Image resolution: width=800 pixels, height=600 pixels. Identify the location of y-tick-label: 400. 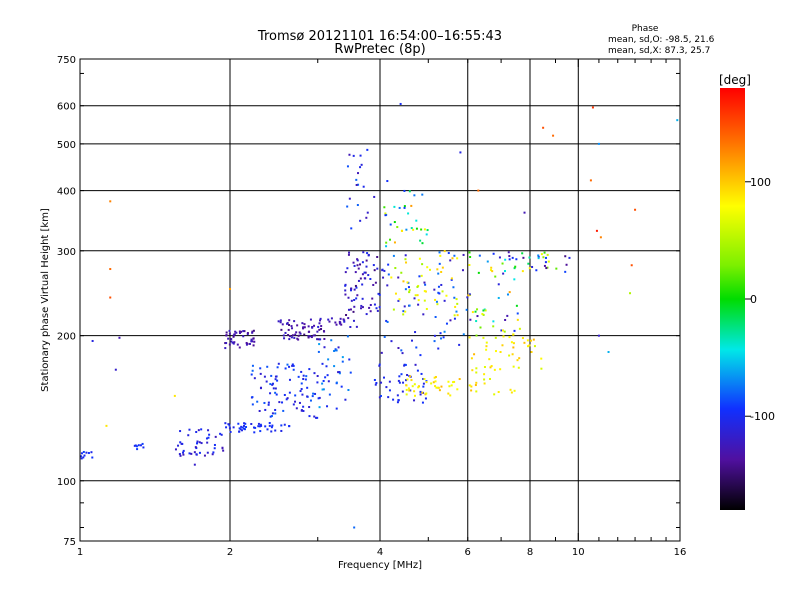
(66, 192).